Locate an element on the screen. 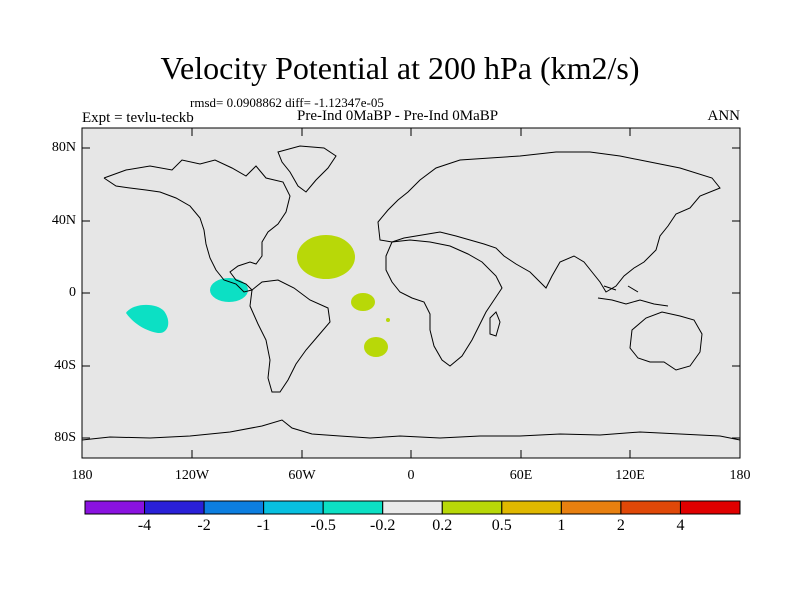  colorbar-label: 2 is located at coordinates (620, 525).